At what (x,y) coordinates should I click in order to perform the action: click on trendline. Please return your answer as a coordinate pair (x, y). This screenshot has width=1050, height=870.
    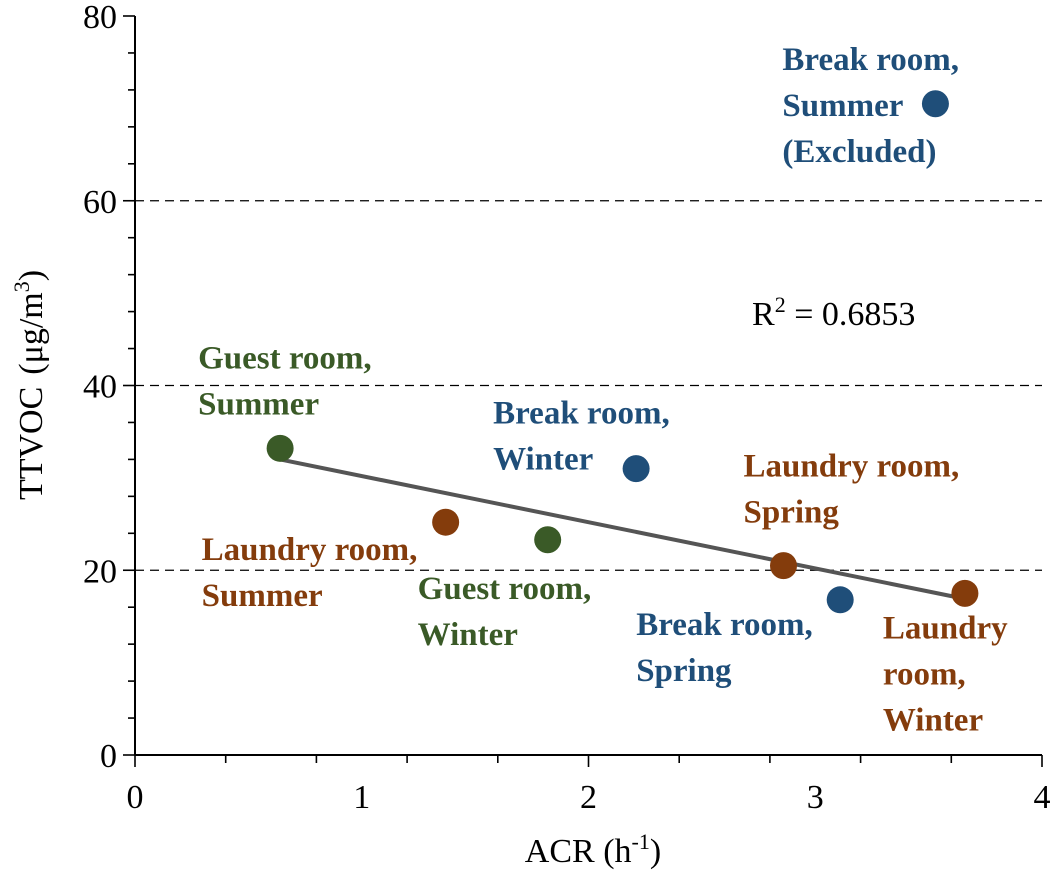
    Looking at the image, I should click on (622, 529).